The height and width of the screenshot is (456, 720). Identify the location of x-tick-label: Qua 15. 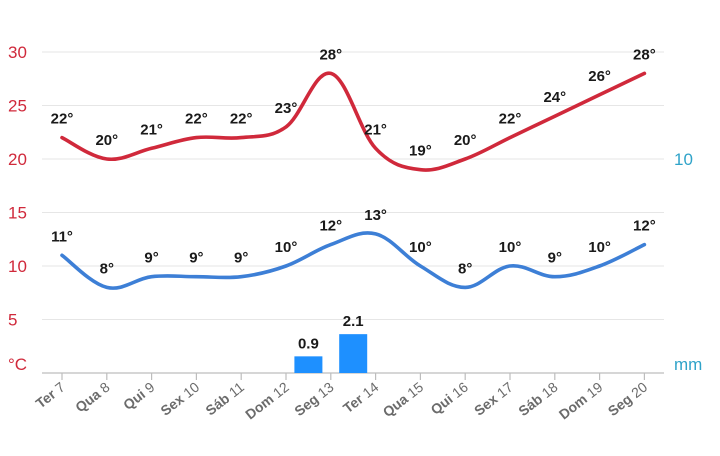
(403, 399).